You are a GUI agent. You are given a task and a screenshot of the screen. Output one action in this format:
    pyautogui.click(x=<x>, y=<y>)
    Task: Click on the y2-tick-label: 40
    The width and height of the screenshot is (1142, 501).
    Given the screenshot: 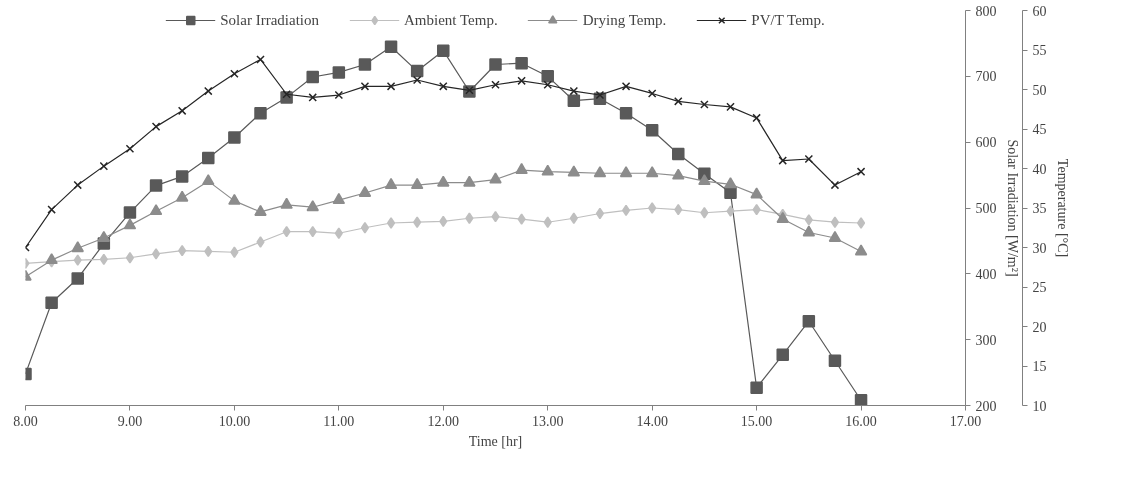 What is the action you would take?
    pyautogui.click(x=1039, y=169)
    